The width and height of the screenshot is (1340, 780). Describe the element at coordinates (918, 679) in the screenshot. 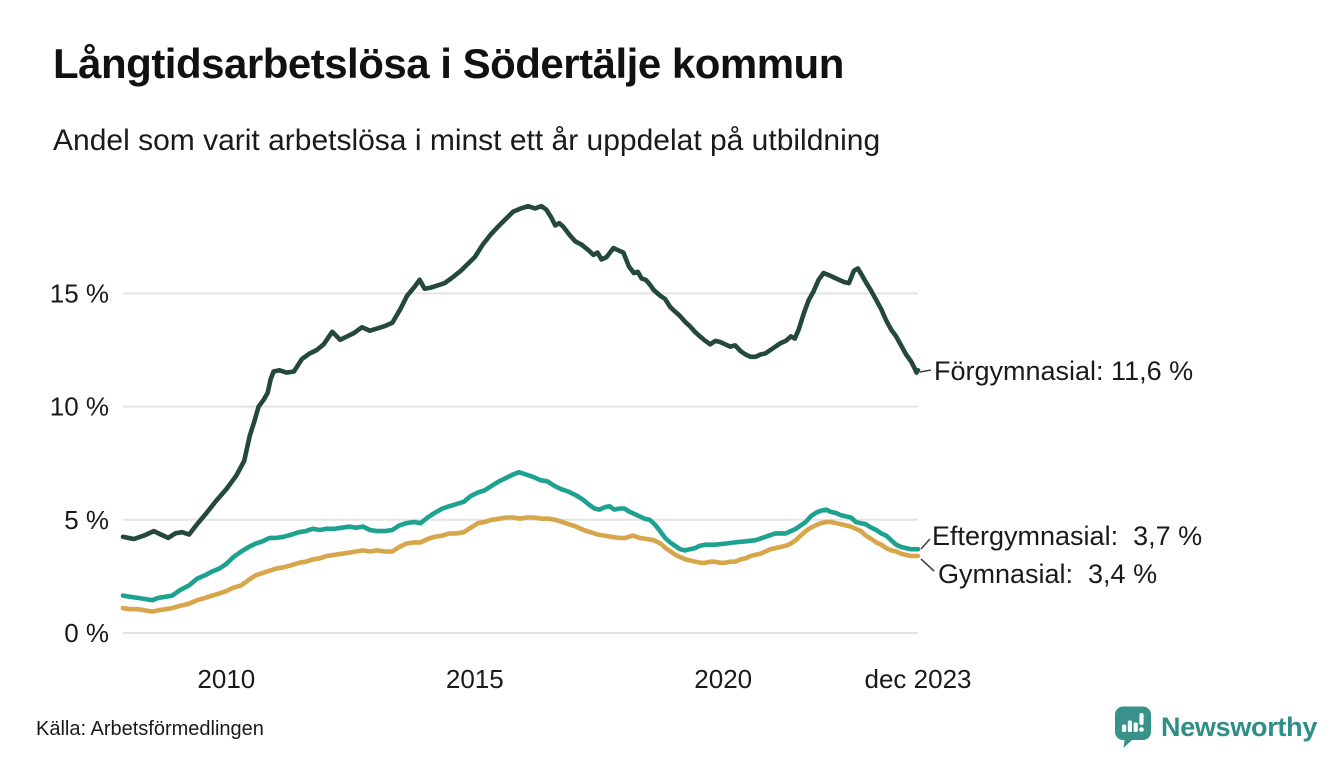

I see `x-tick-label: dec 2023` at that location.